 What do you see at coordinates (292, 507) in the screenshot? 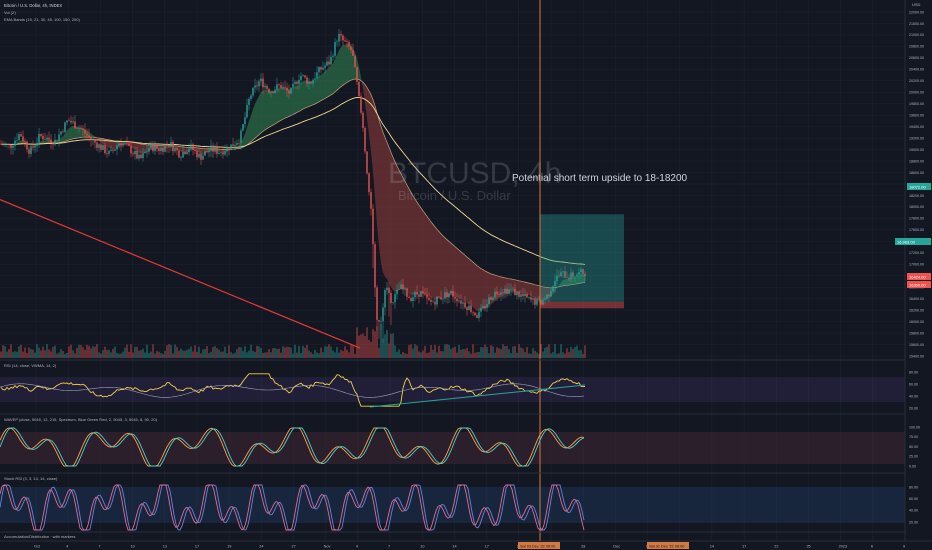
I see `stoch-d-line` at bounding box center [292, 507].